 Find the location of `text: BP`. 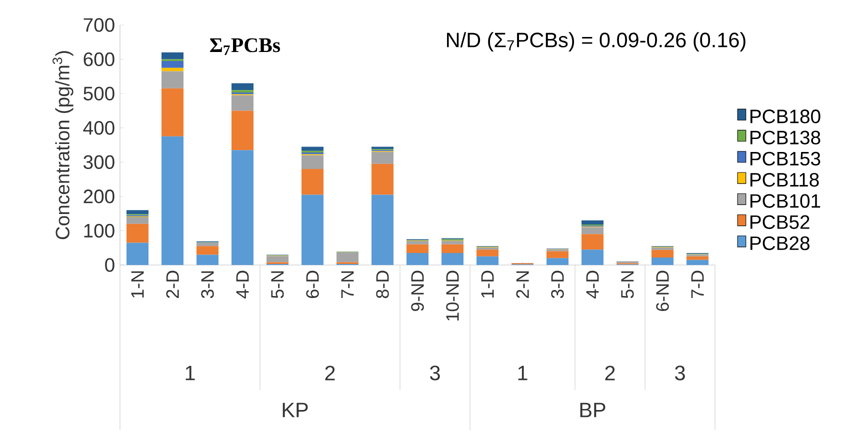

text: BP is located at coordinates (593, 410).